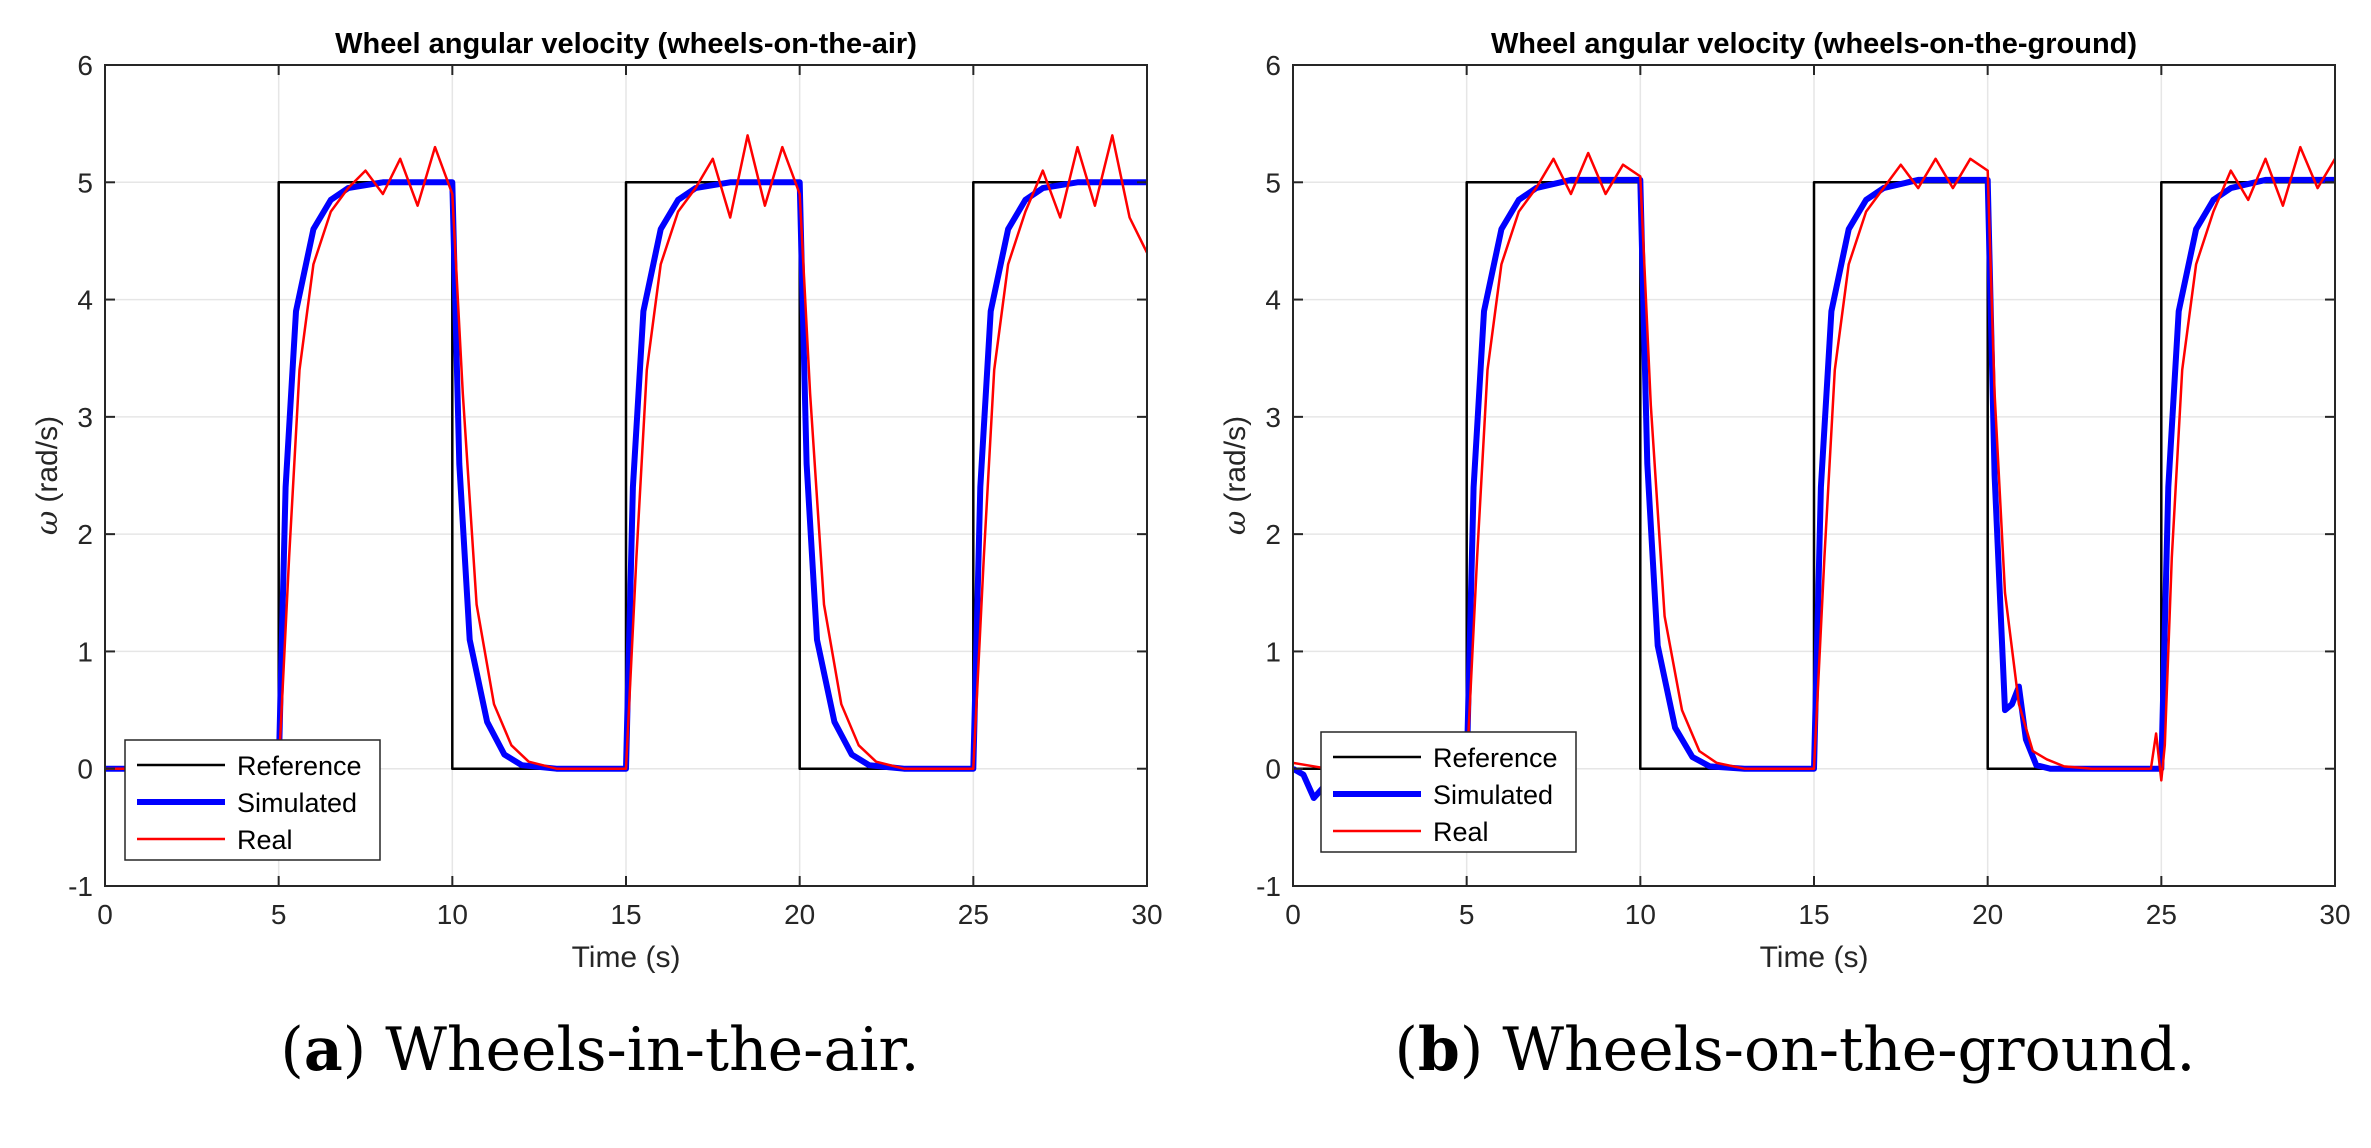  I want to click on figure-caption: (a) Wheels-in-the-air., so click(599, 1050).